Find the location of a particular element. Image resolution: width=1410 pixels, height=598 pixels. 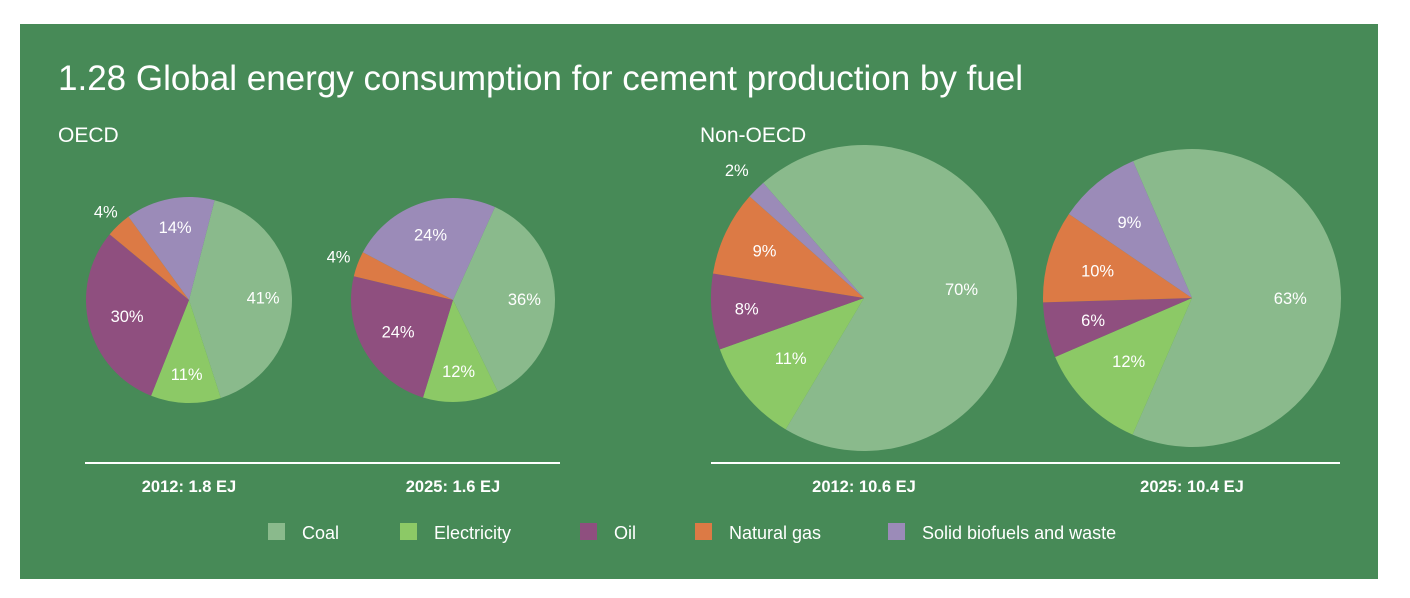

pie-non-oecd-2025: 63% 12% 6% 10% 9% 2025: 10.4 EJ is located at coordinates (1192, 322).